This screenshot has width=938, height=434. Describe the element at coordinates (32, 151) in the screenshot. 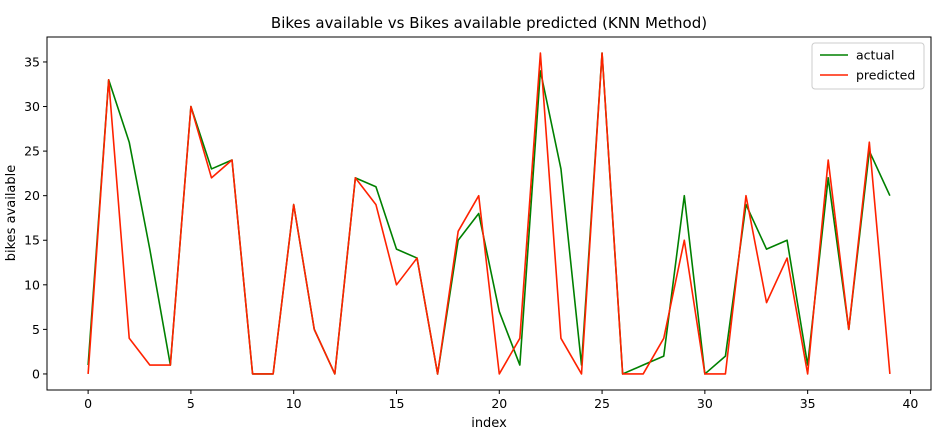

I see `y-tick-label: 25` at that location.